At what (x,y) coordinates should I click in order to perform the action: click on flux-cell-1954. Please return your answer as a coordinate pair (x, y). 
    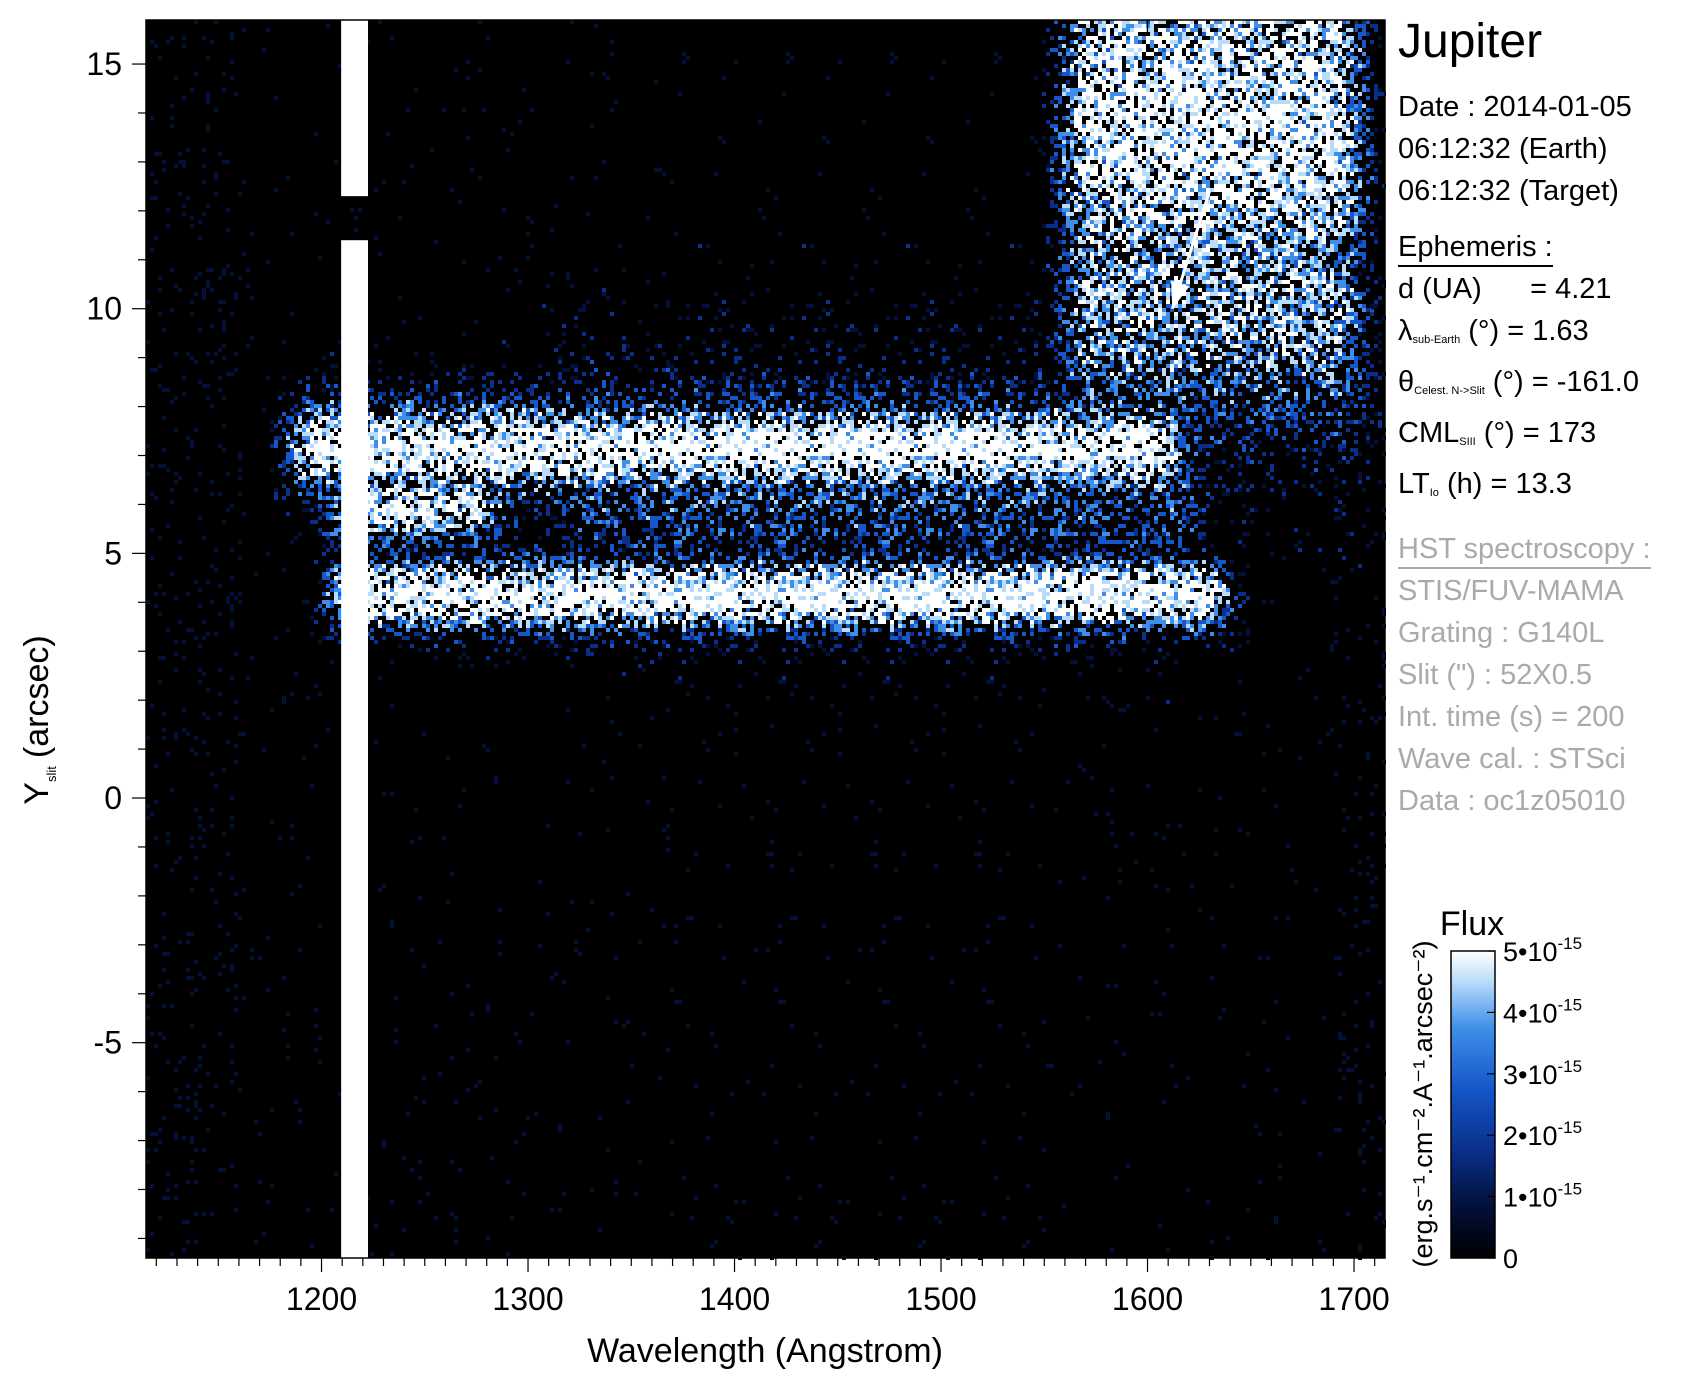
    Looking at the image, I should click on (408, 562).